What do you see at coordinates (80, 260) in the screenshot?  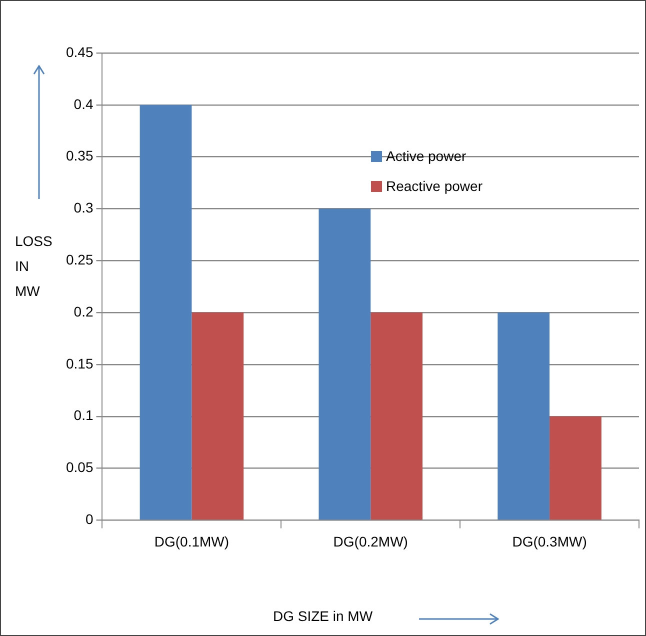 I see `y-tick-label: 0.25` at bounding box center [80, 260].